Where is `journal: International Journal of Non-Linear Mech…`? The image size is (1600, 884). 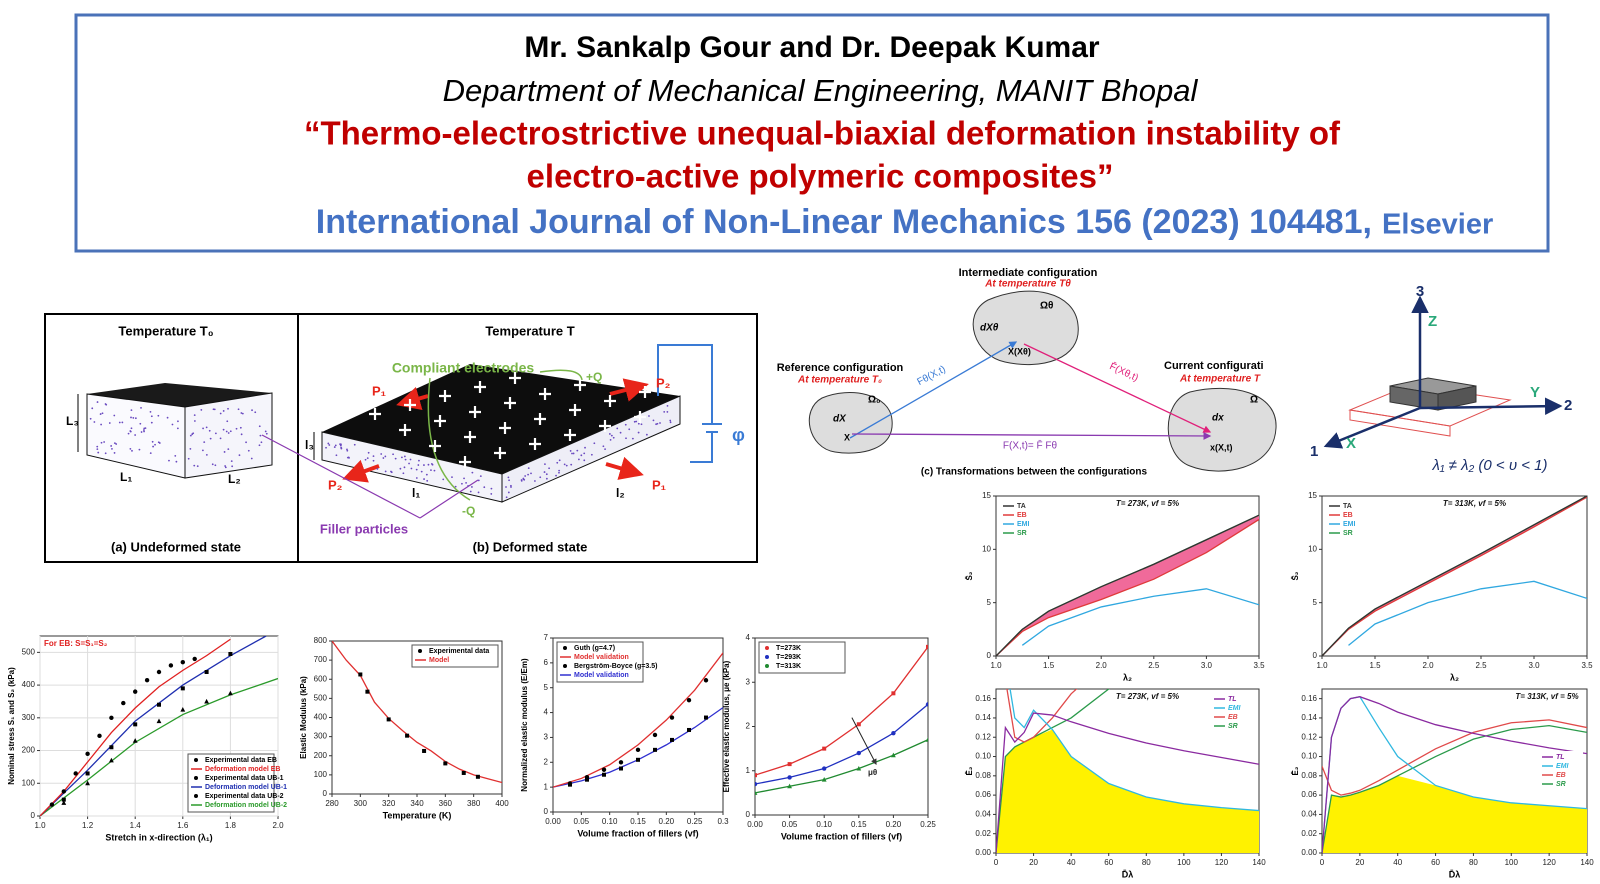
journal: International Journal of Non-Linear Mech… is located at coordinates (844, 222).